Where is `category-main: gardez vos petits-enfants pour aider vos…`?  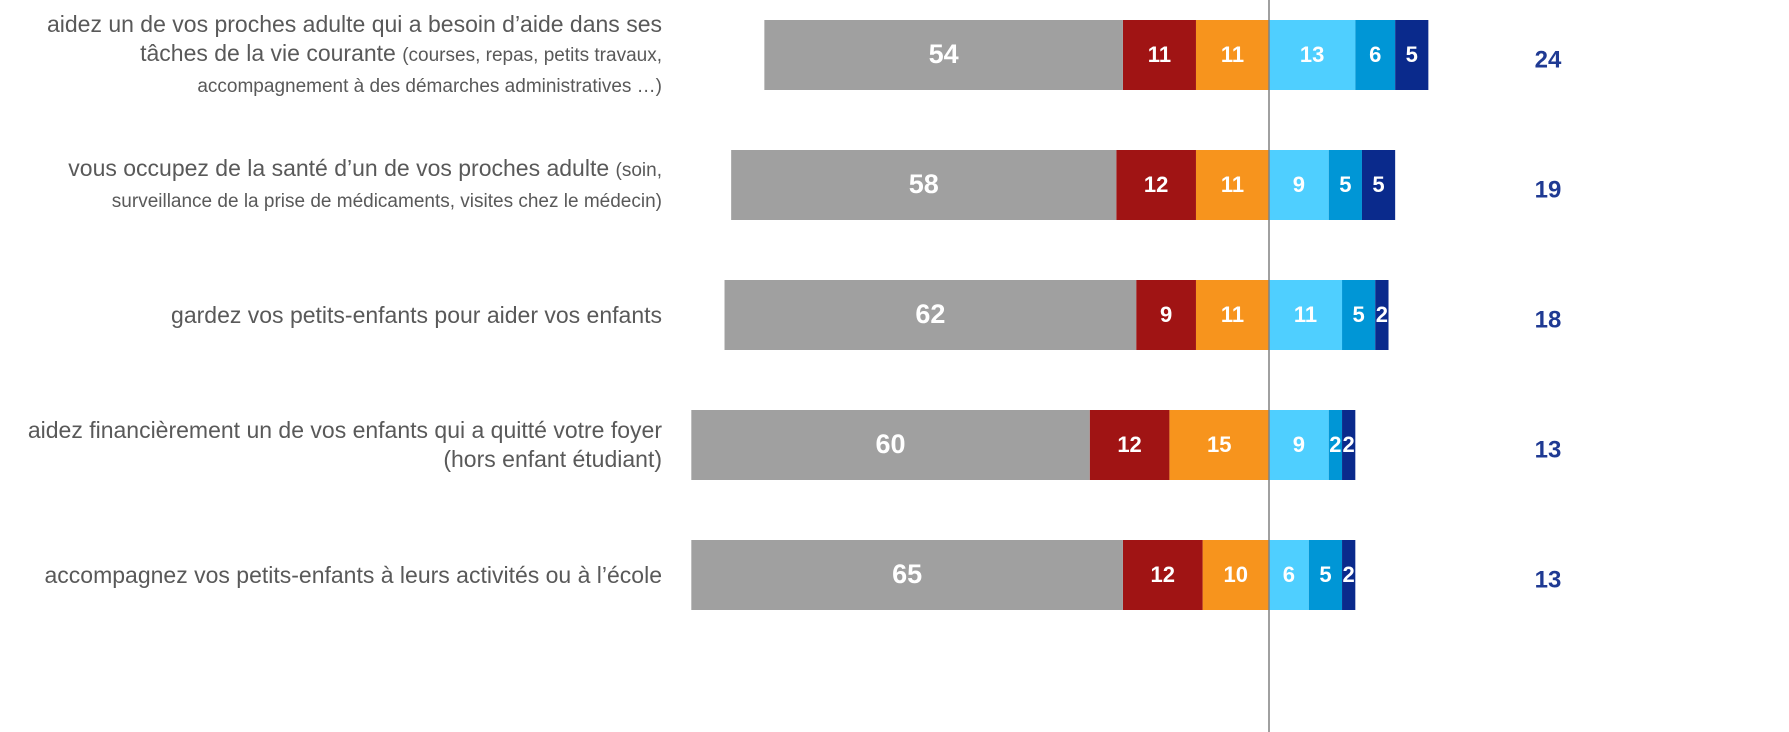 category-main: gardez vos petits-enfants pour aider vos… is located at coordinates (416, 314).